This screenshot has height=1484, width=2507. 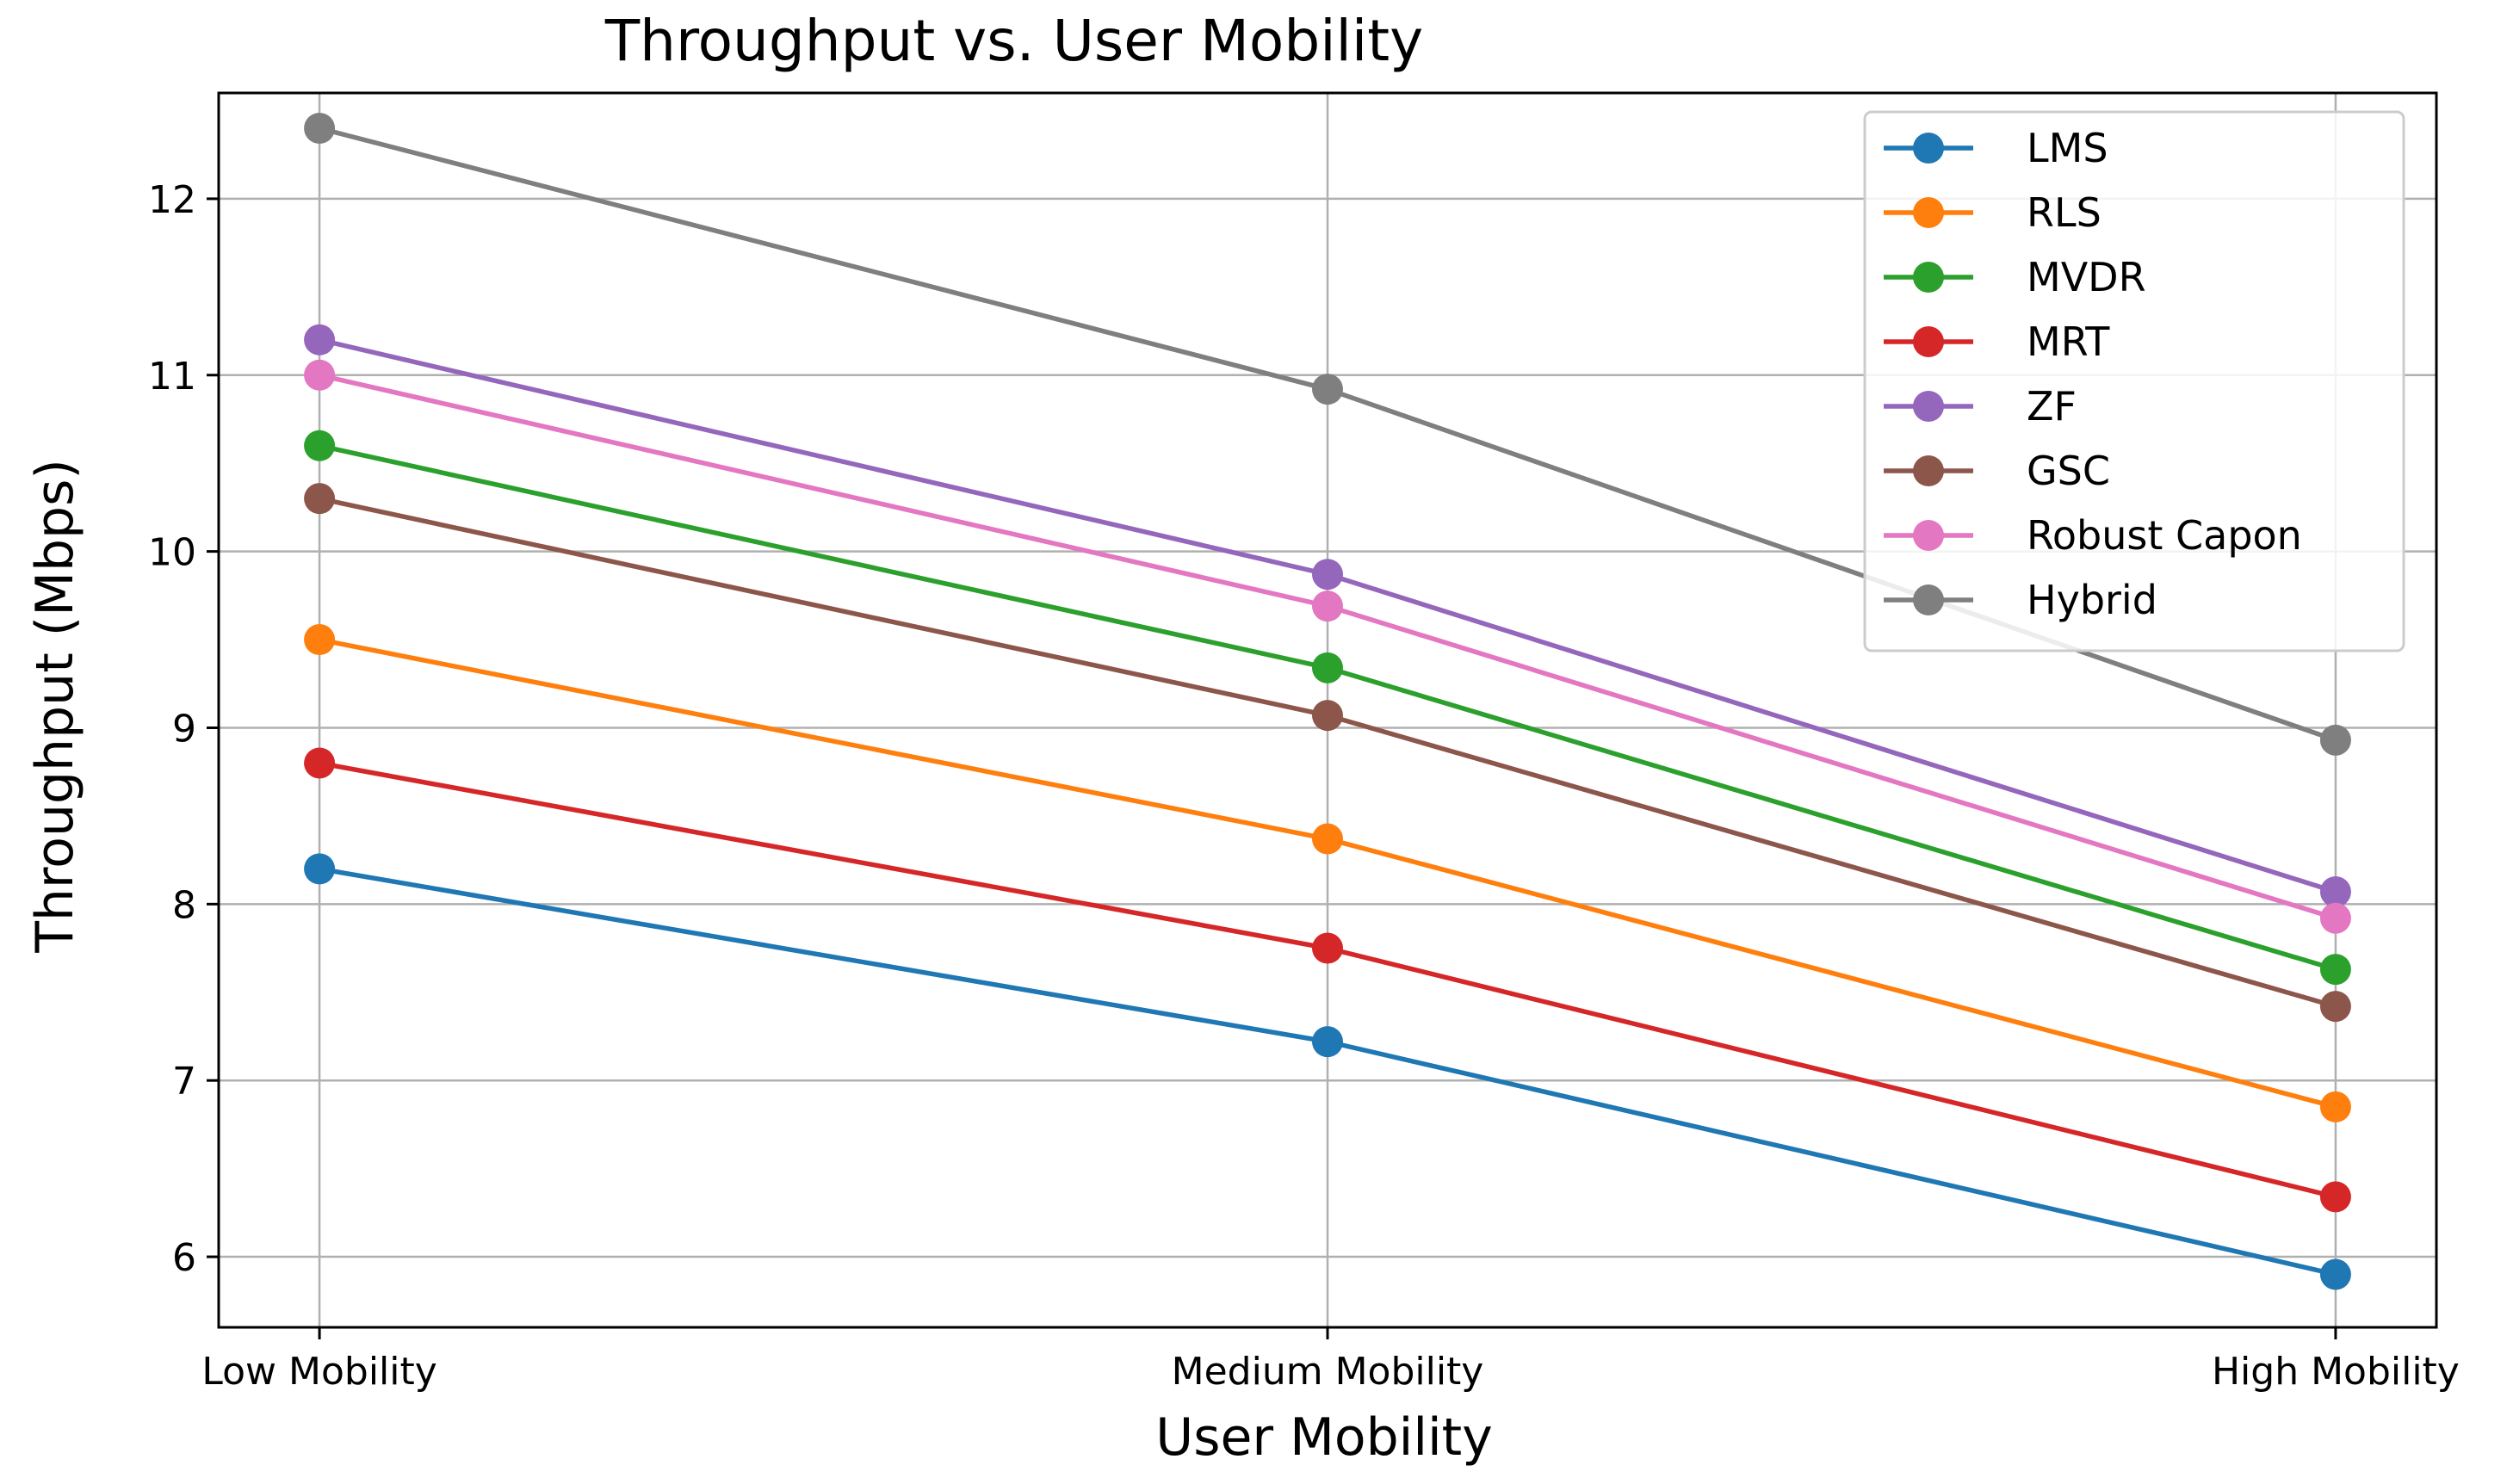 What do you see at coordinates (1997, 341) in the screenshot?
I see `legend-item-mrt: MRT` at bounding box center [1997, 341].